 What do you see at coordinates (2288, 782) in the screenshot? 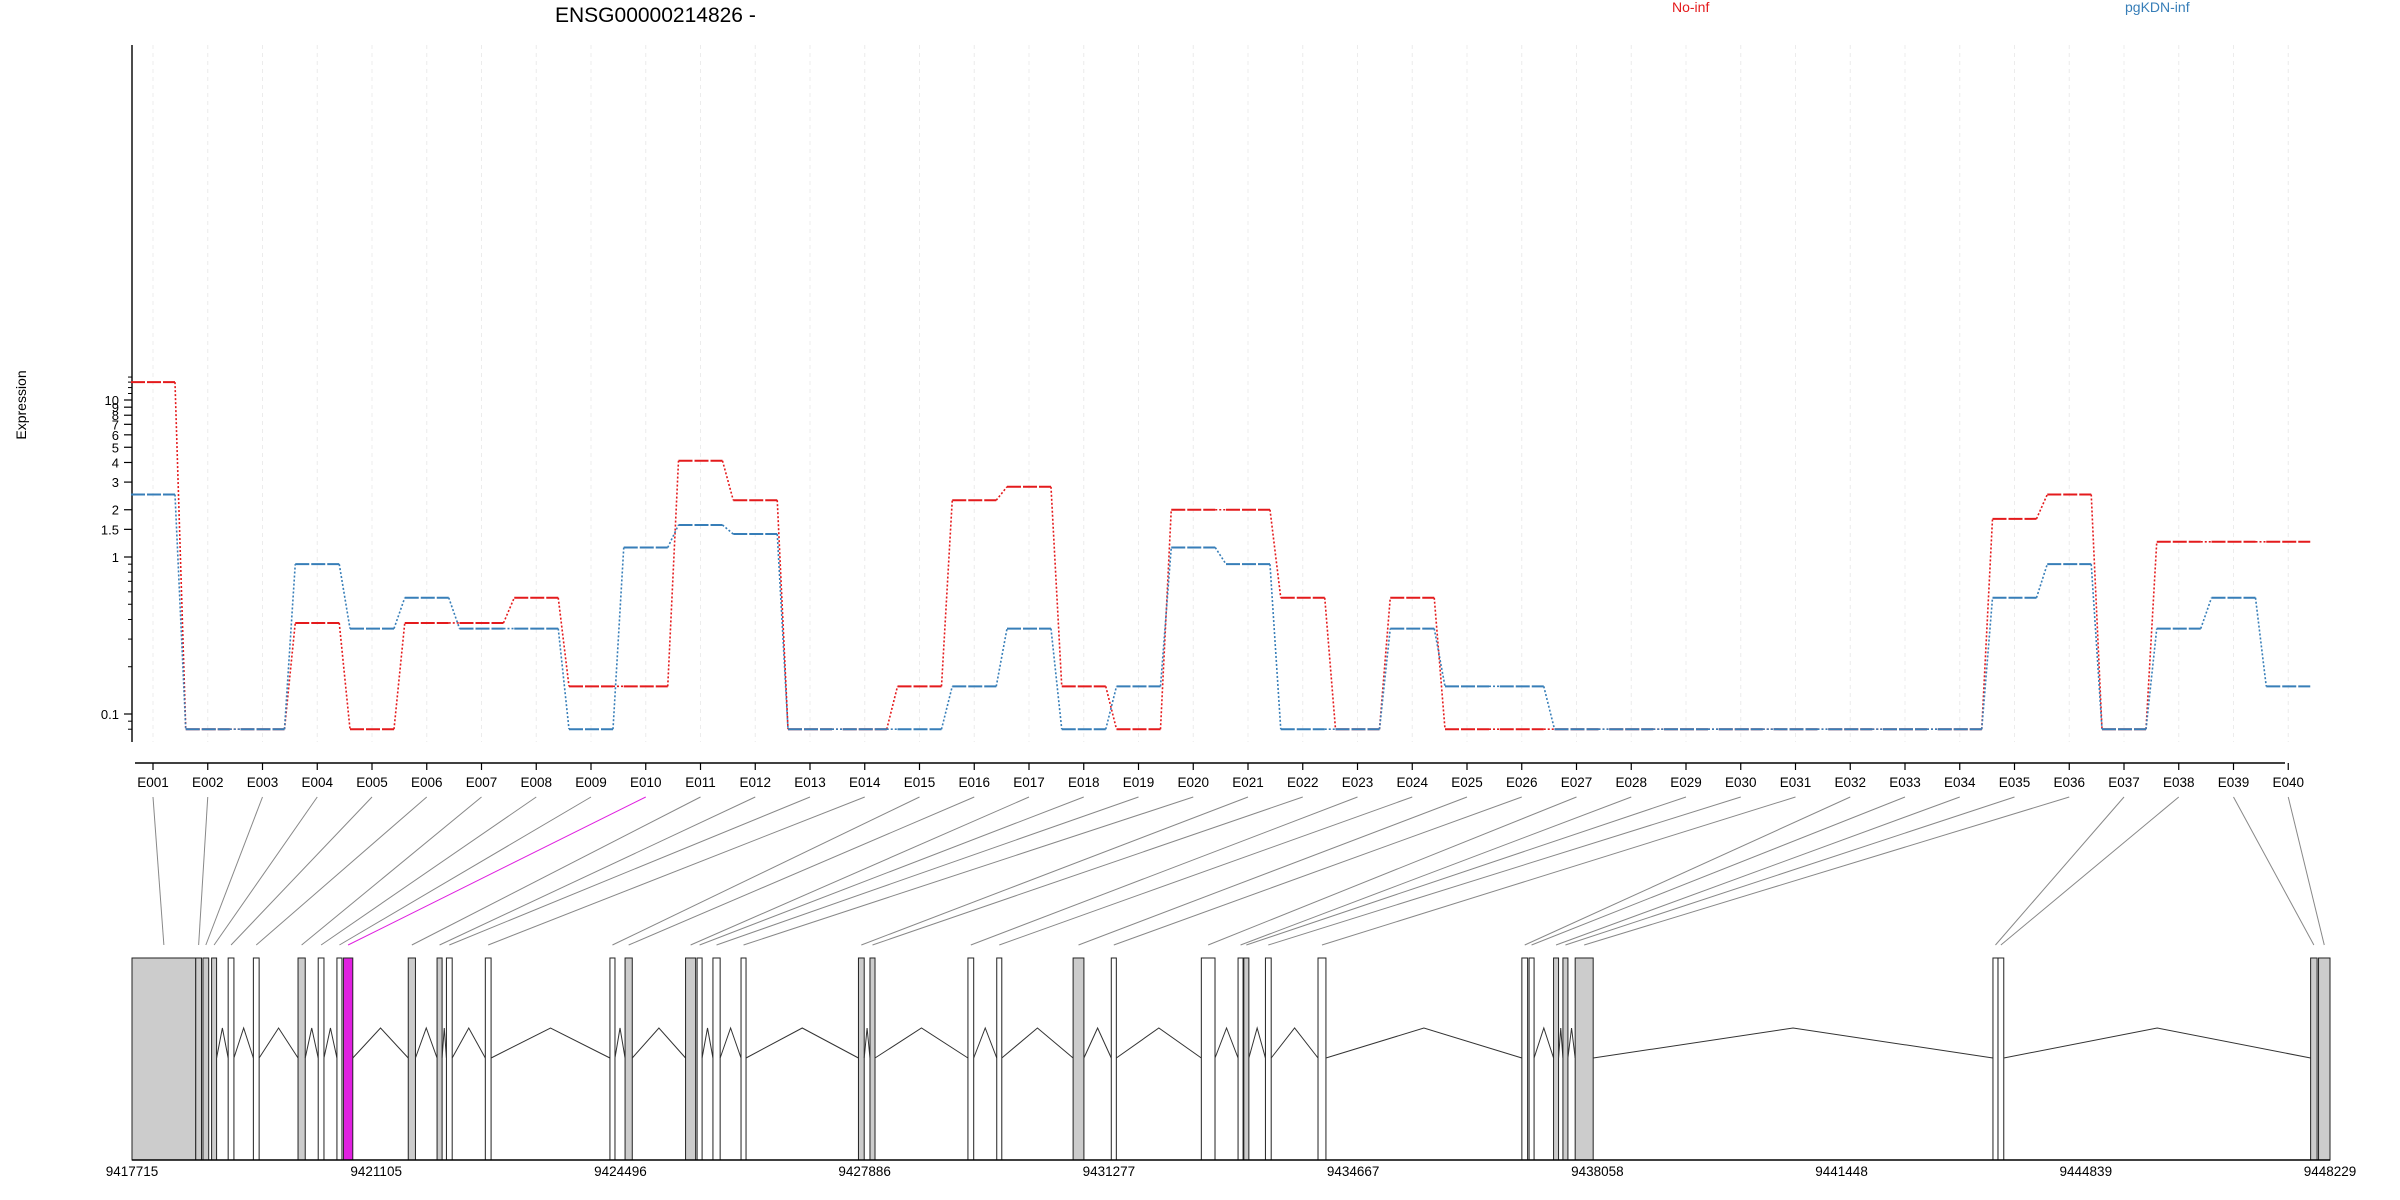
I see `x-tick-label: E040` at bounding box center [2288, 782].